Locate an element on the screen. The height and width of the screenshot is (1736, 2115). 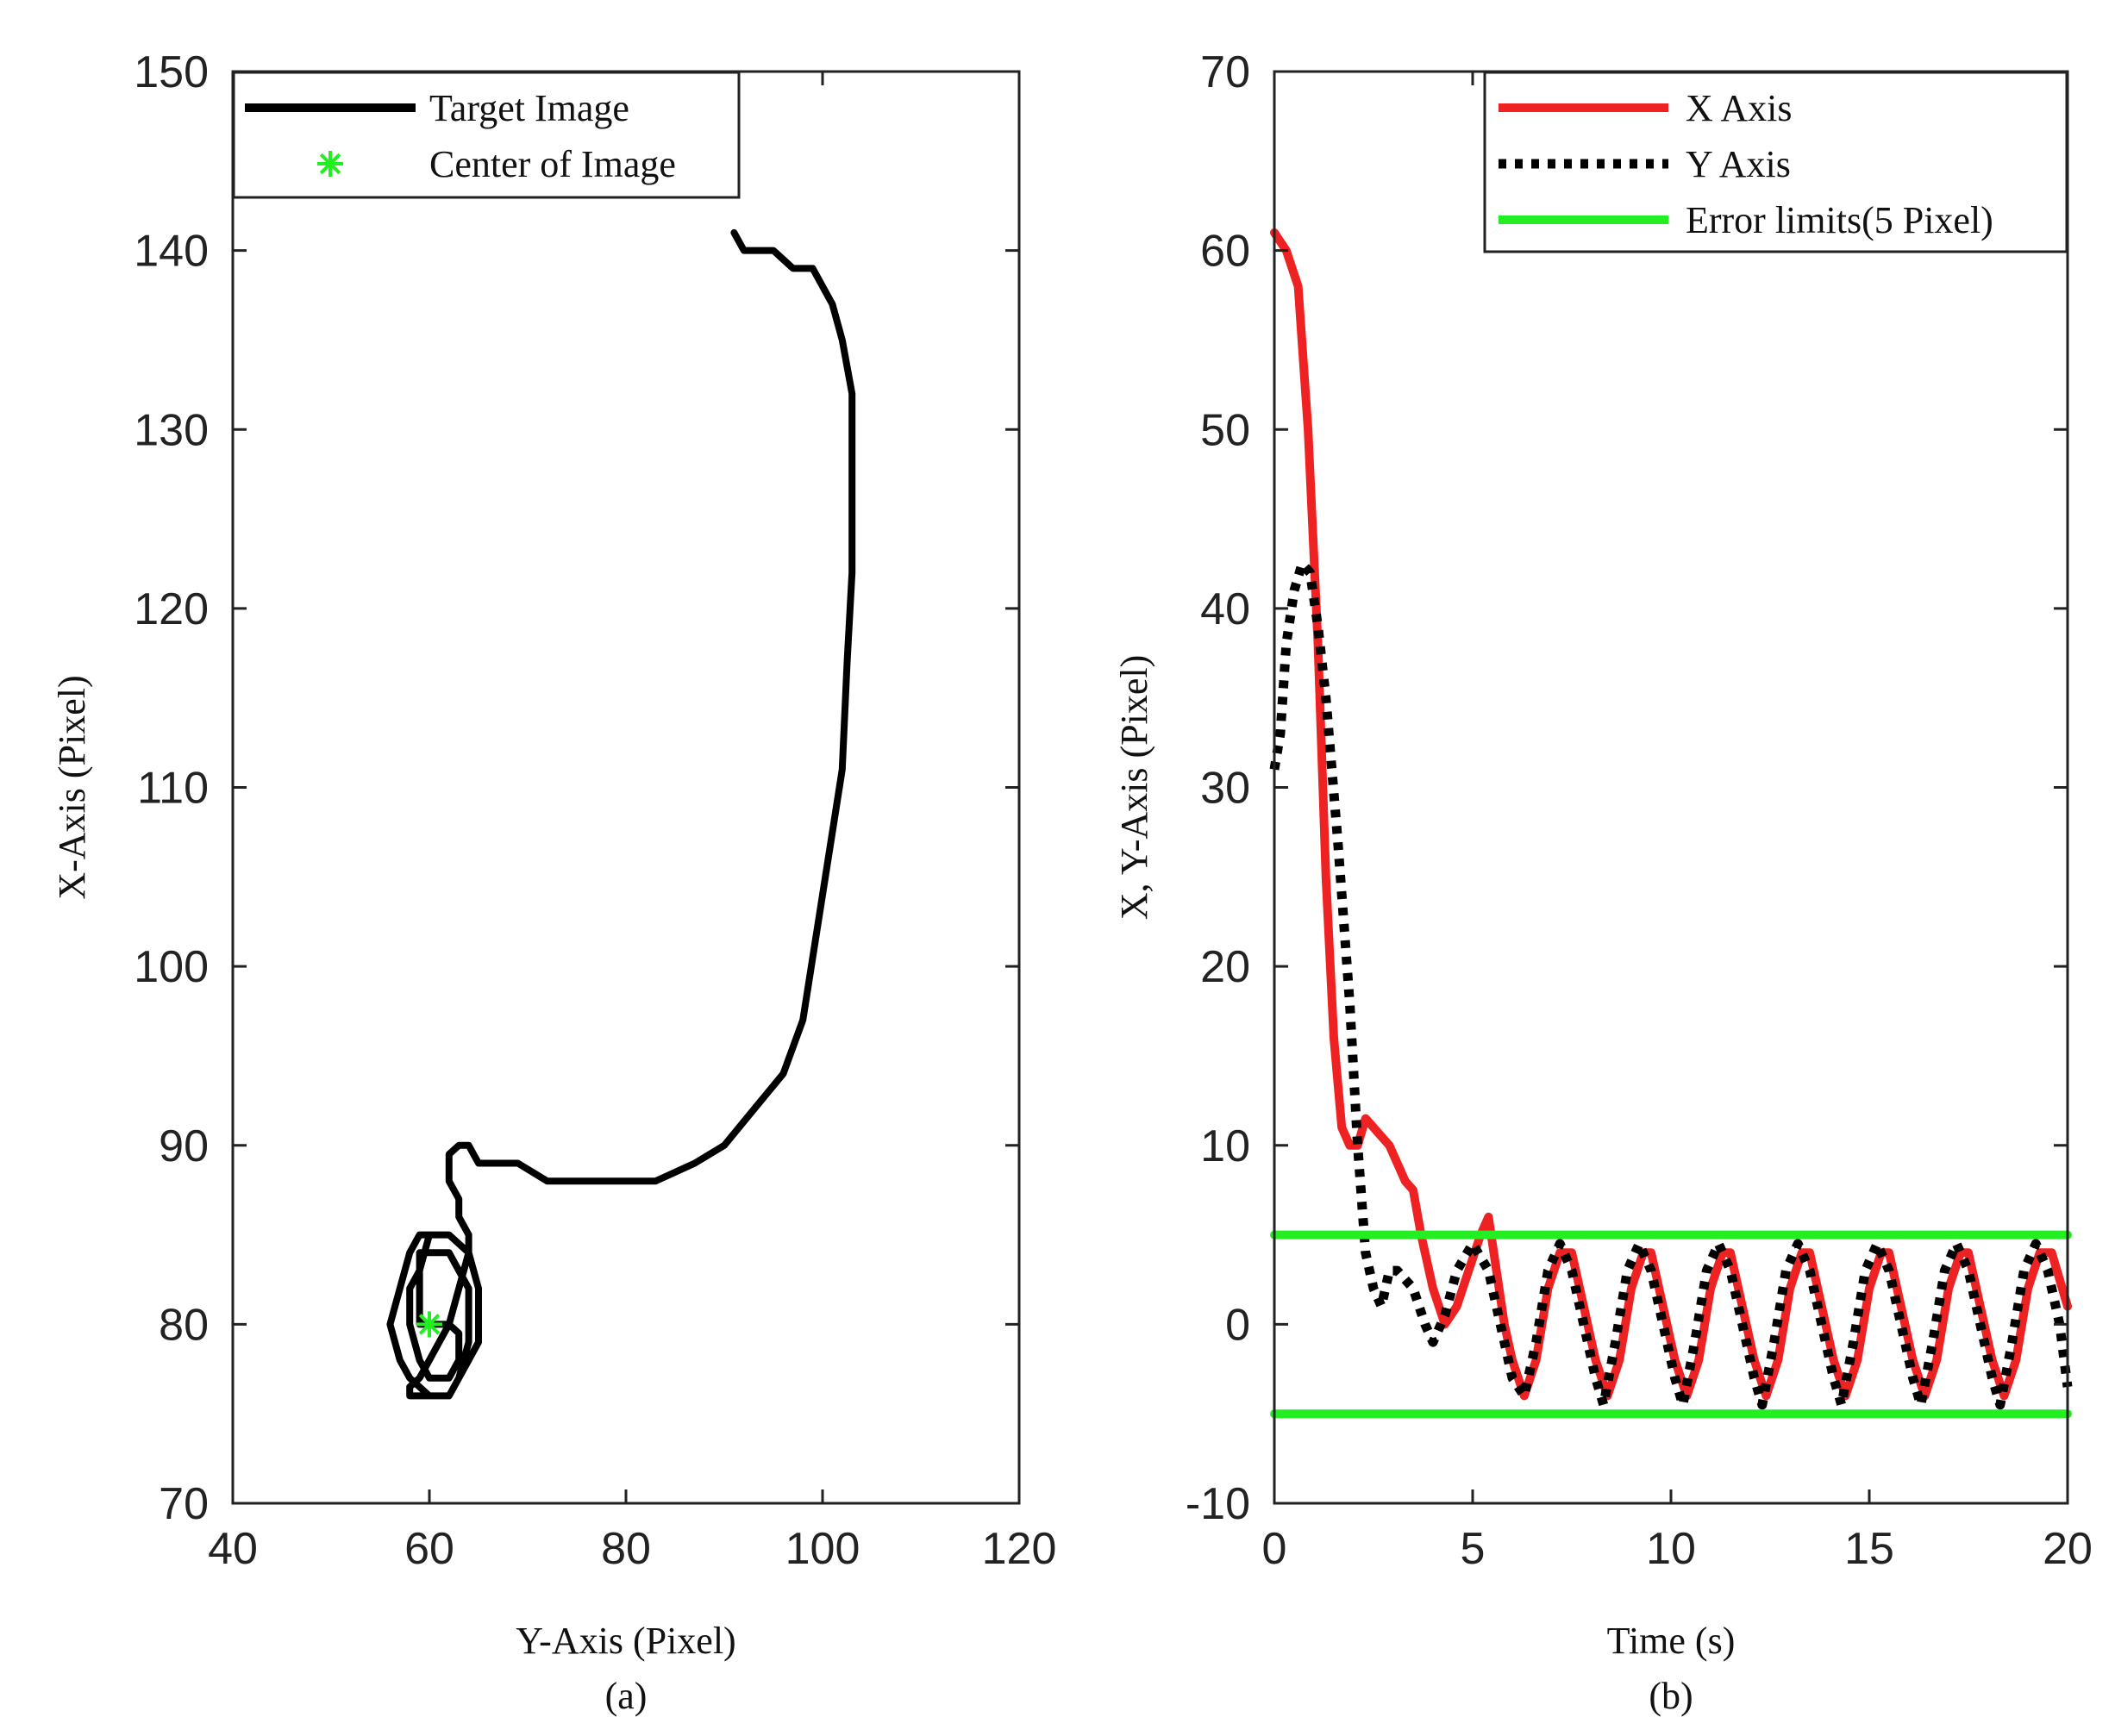
y-tick-label: 0 is located at coordinates (1237, 1325).